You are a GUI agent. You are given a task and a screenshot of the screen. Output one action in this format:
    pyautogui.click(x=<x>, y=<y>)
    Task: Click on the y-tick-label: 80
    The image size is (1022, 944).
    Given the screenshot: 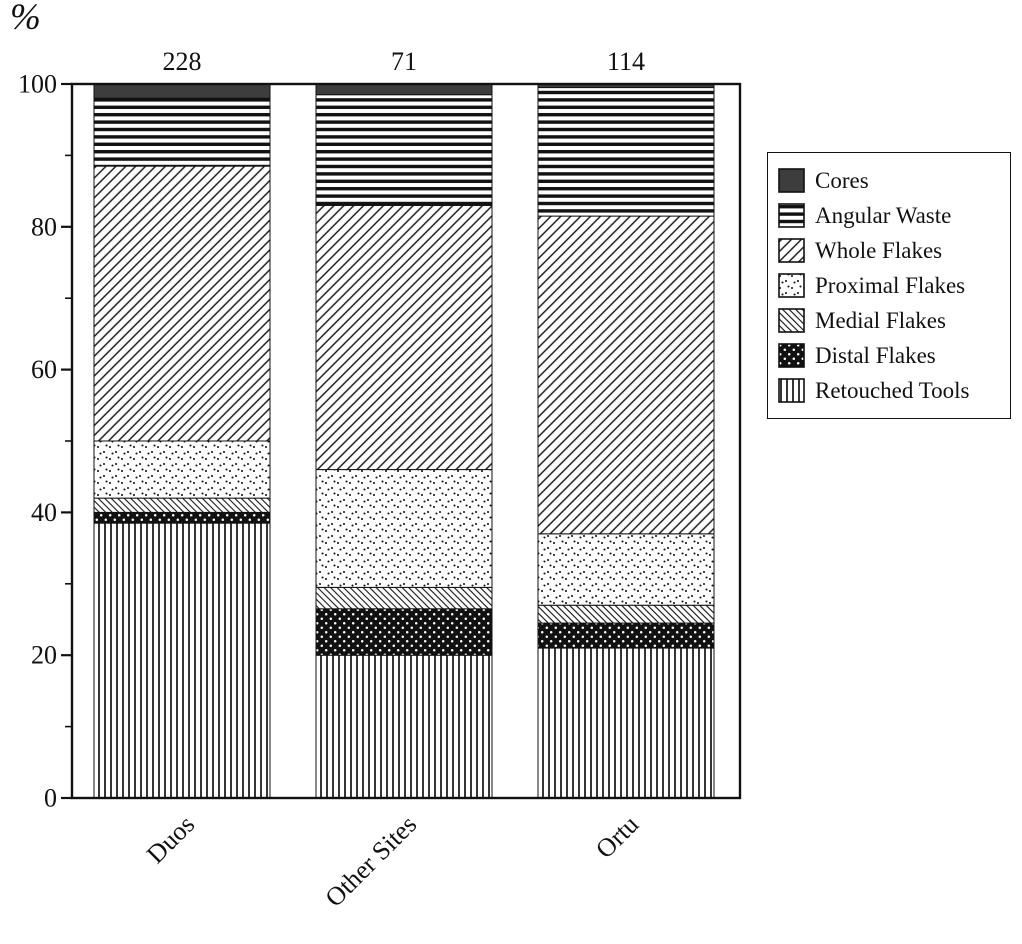 What is the action you would take?
    pyautogui.click(x=44, y=226)
    